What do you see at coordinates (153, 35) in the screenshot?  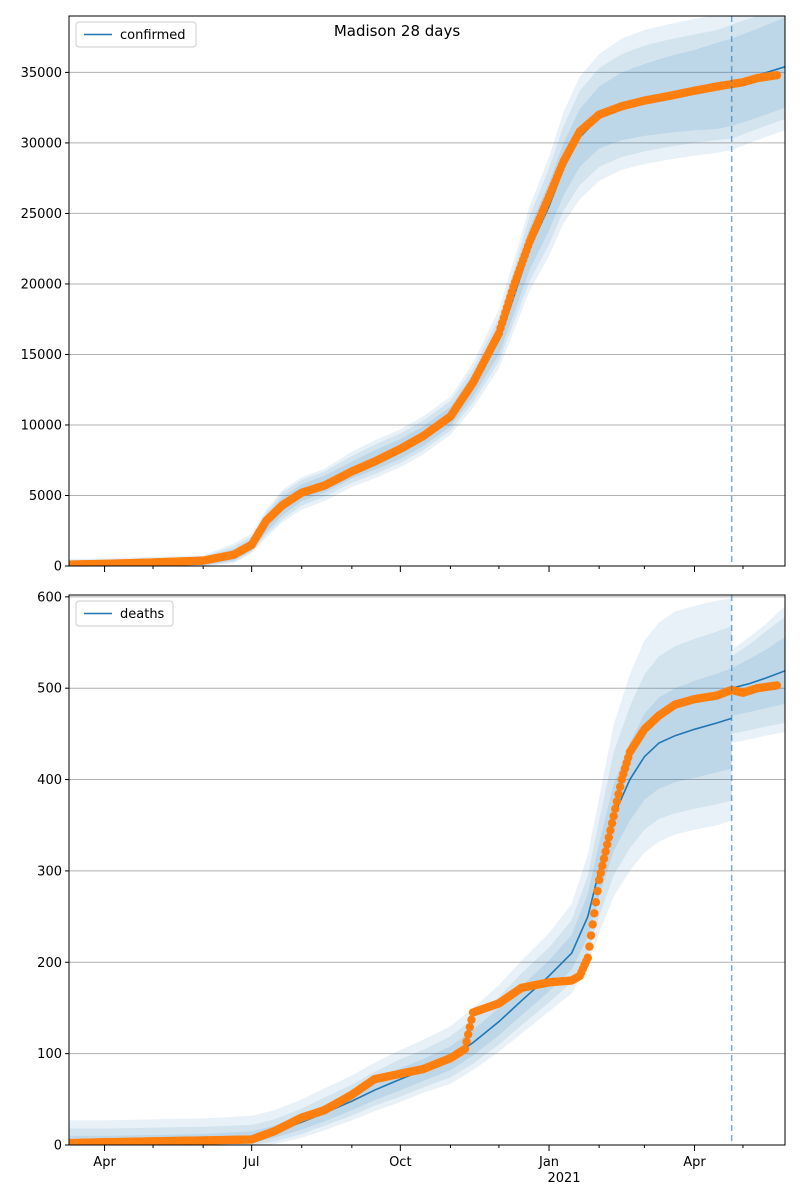 I see `legend-entry: confirmed` at bounding box center [153, 35].